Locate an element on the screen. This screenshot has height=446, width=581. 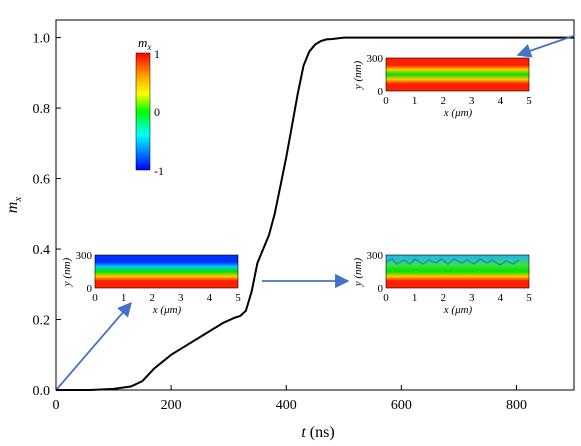
colorbar-gradient is located at coordinates (143, 111).